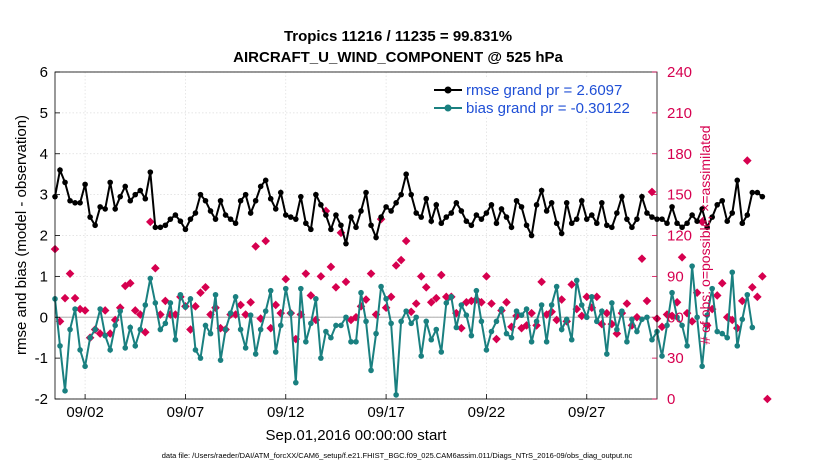  Describe the element at coordinates (675, 358) in the screenshot. I see `y2-tick-label: 30` at that location.